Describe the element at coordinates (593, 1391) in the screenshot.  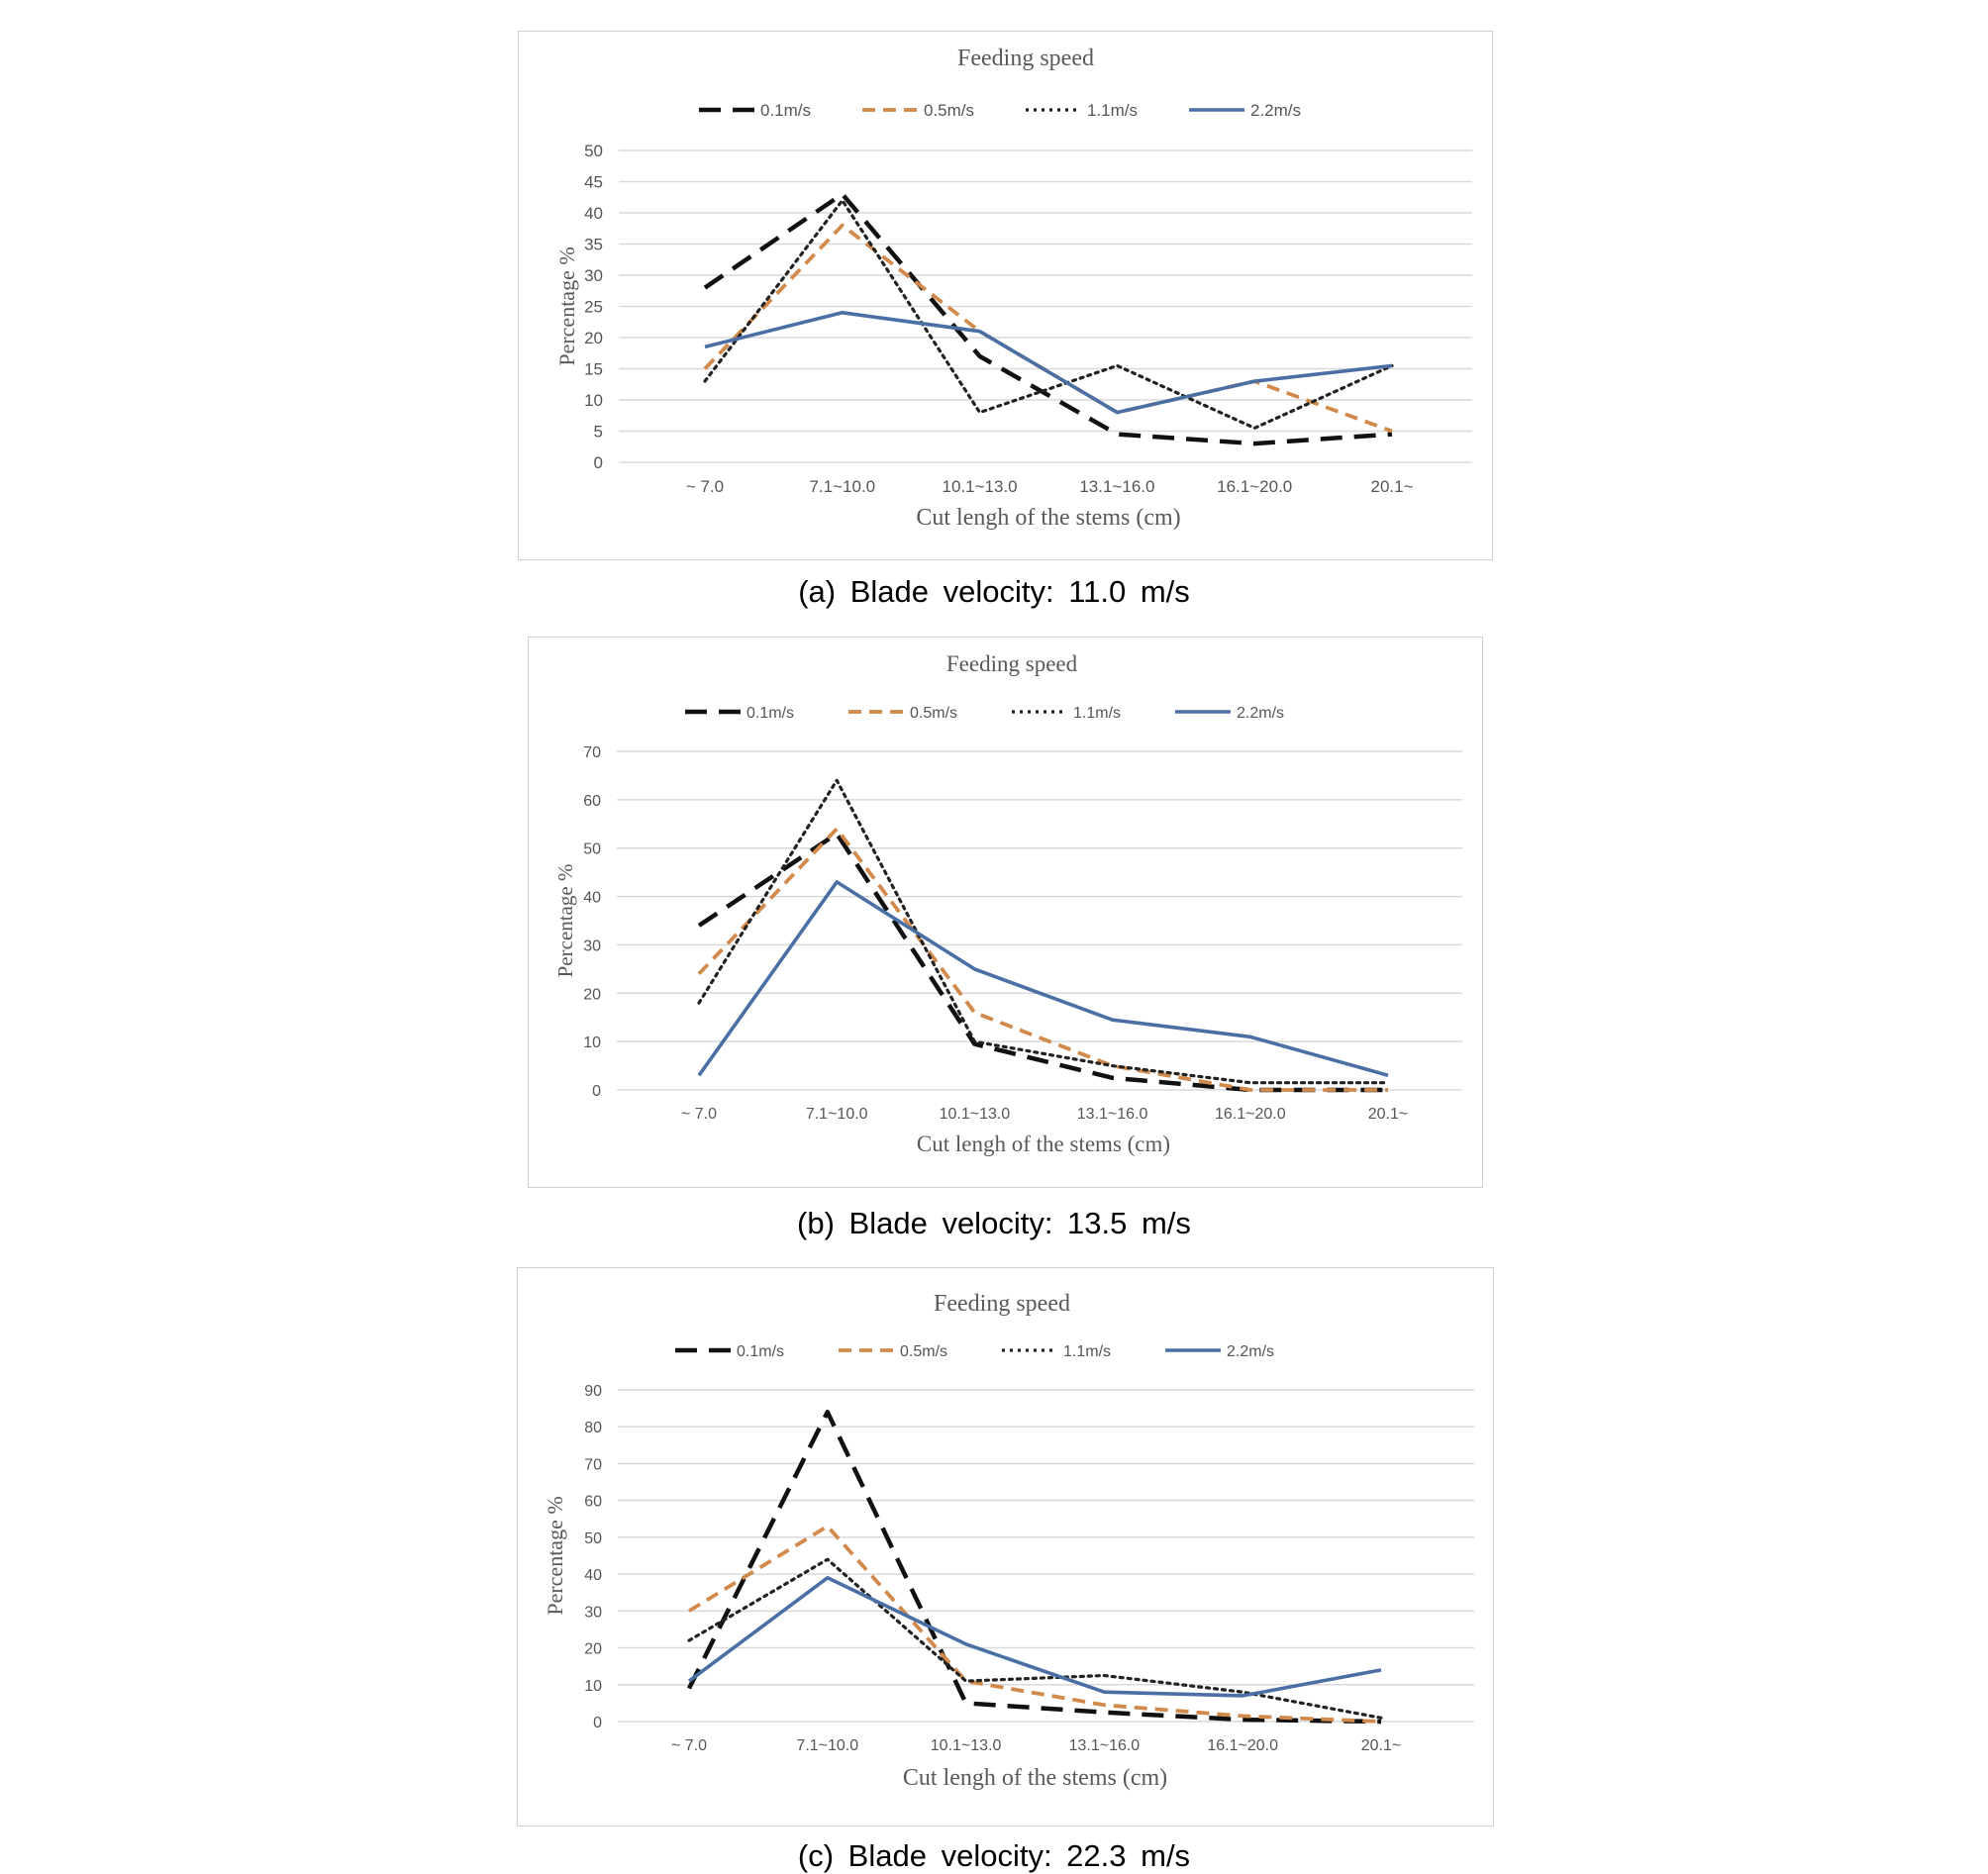
I see `y-tick-label: 90` at that location.